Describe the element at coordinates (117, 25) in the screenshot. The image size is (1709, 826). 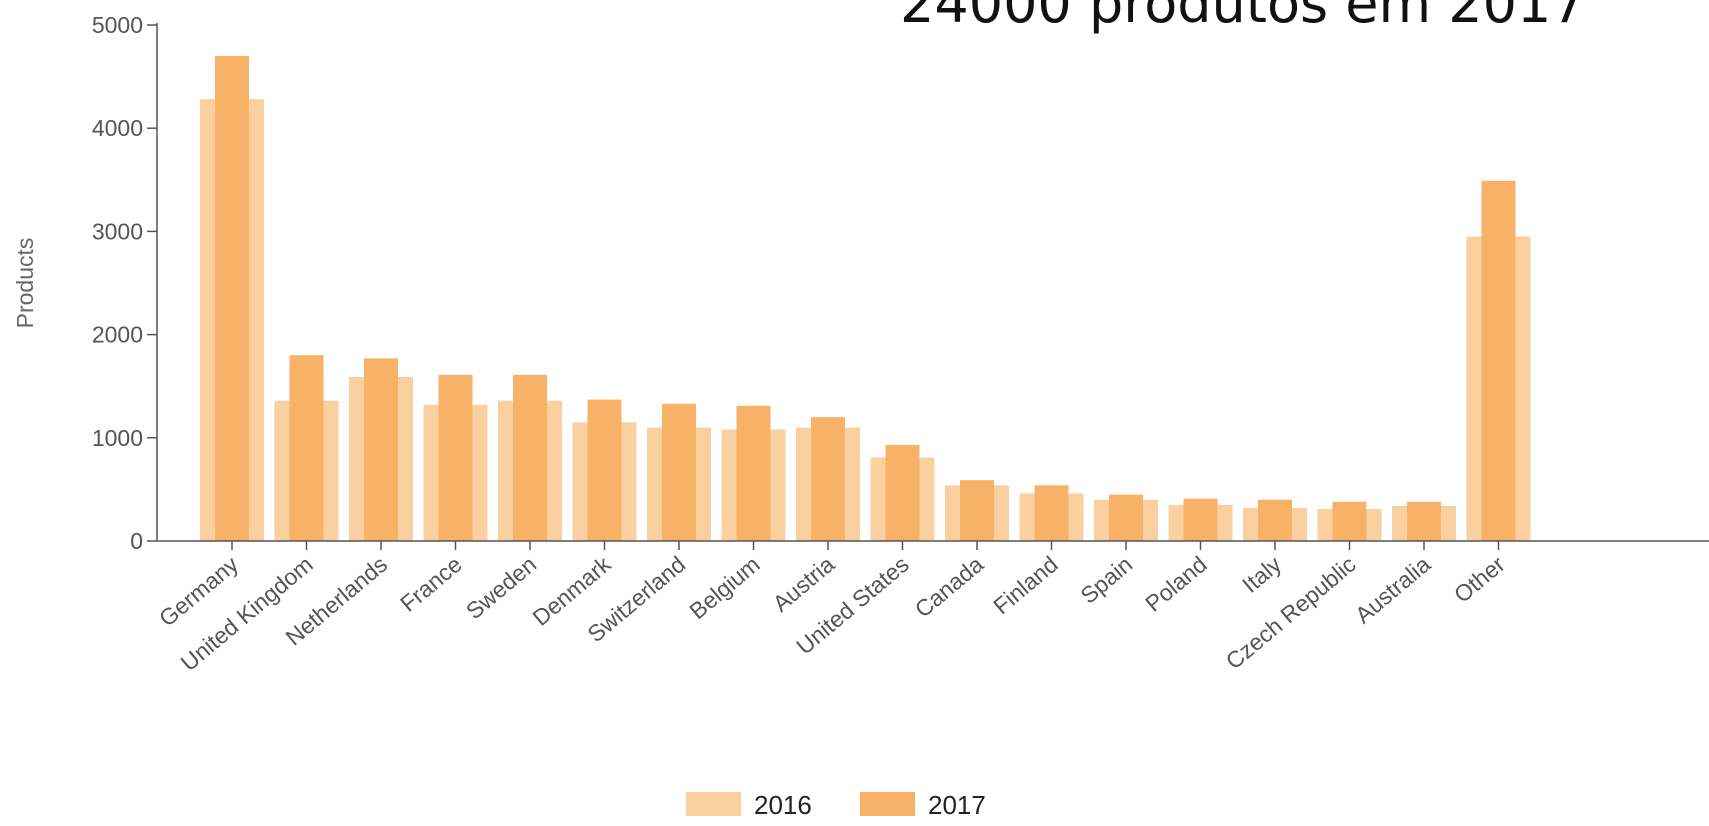
I see `y-tick-label: 5000` at that location.